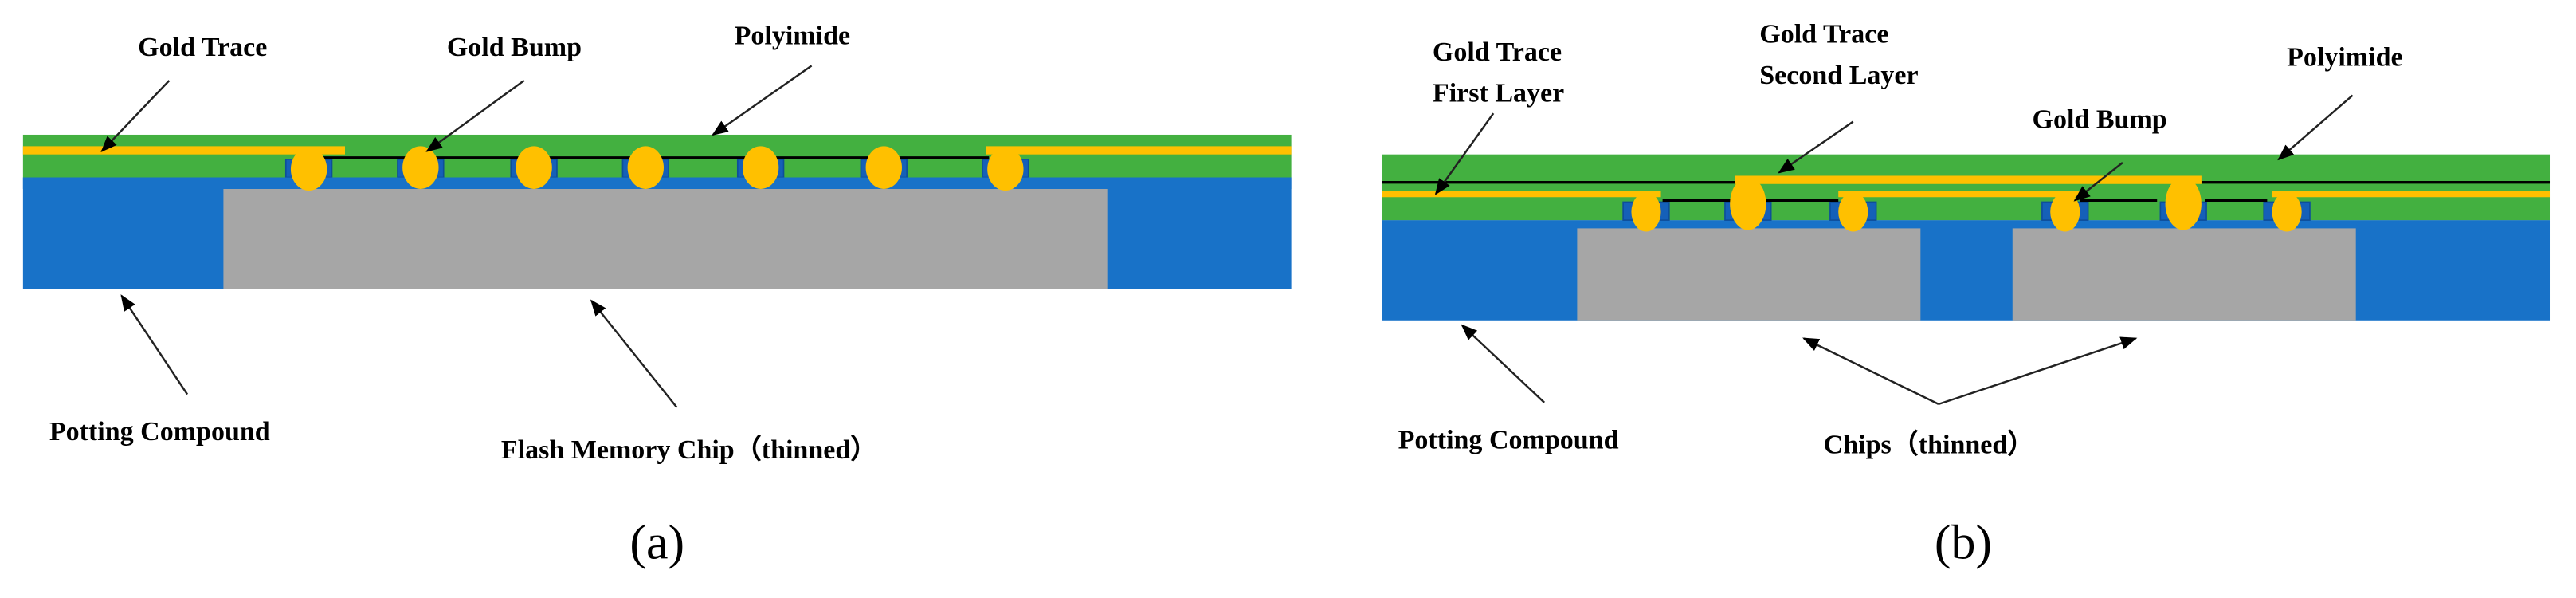 Image resolution: width=2576 pixels, height=598 pixels. I want to click on arrow-first-layer, so click(1464, 153).